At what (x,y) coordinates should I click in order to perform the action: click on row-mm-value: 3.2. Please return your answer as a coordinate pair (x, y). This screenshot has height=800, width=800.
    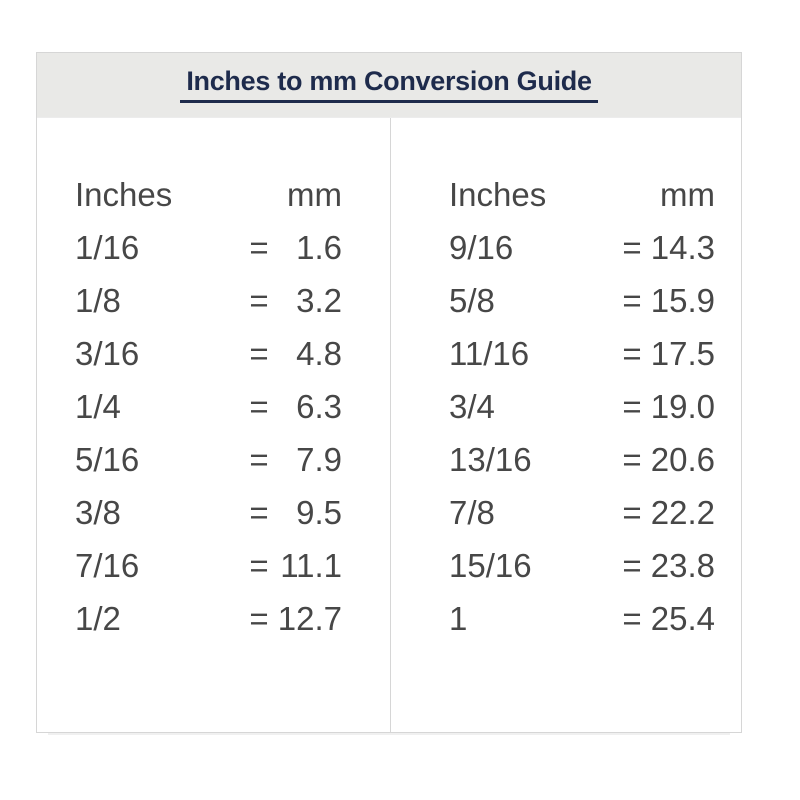
    Looking at the image, I should click on (319, 300).